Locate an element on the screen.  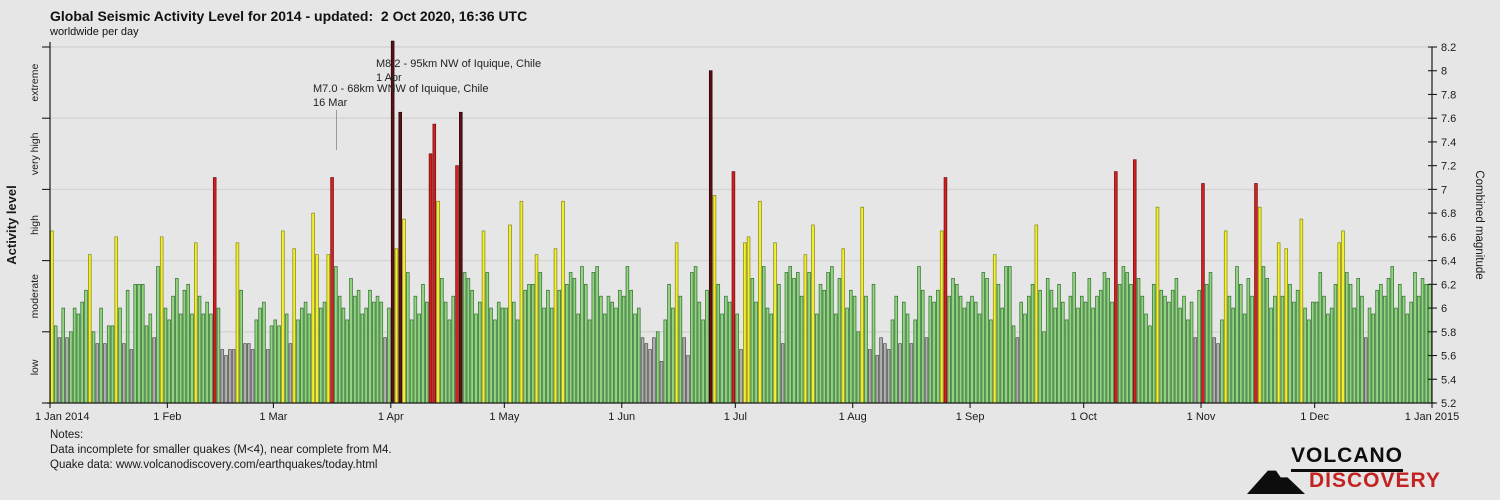
right-axis-tick-label: 6.2 is located at coordinates (1448, 285).